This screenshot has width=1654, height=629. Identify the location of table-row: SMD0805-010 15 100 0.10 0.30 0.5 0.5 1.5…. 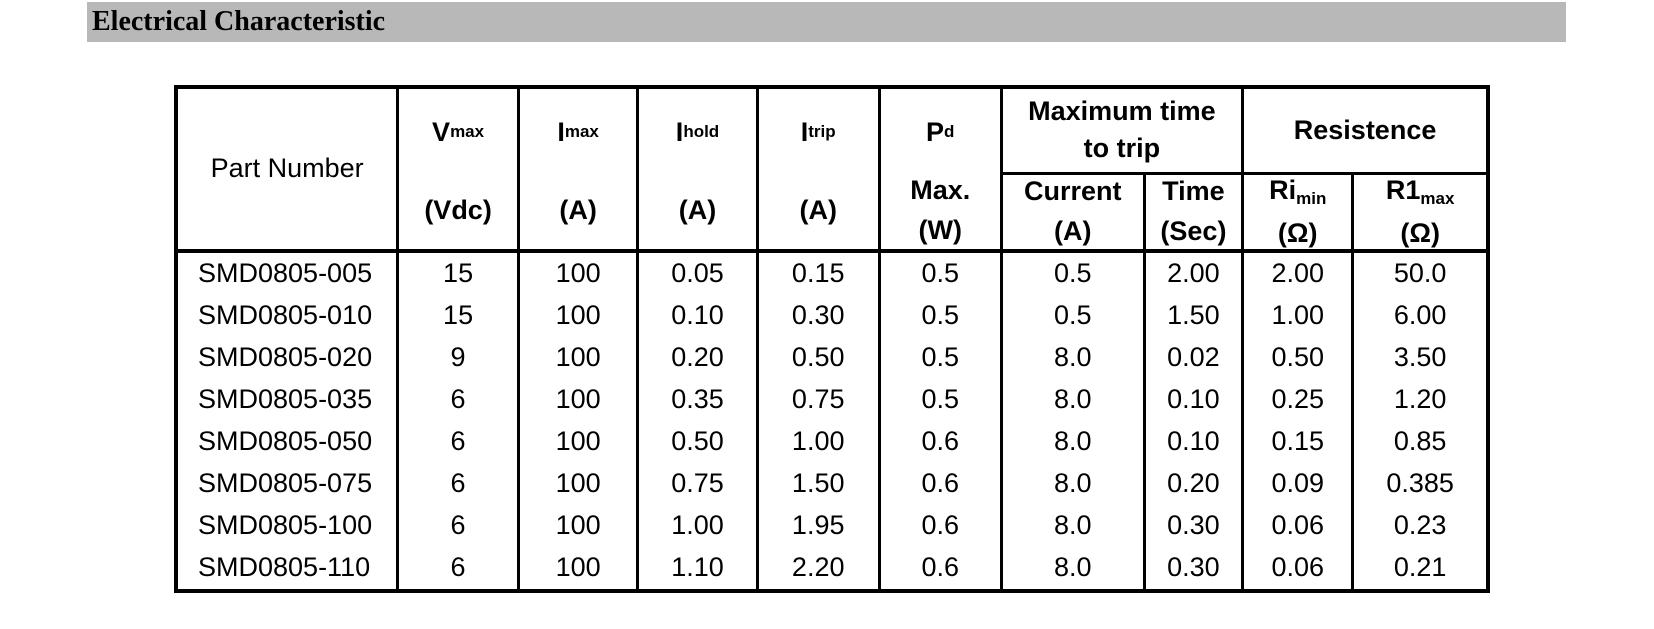
(832, 315).